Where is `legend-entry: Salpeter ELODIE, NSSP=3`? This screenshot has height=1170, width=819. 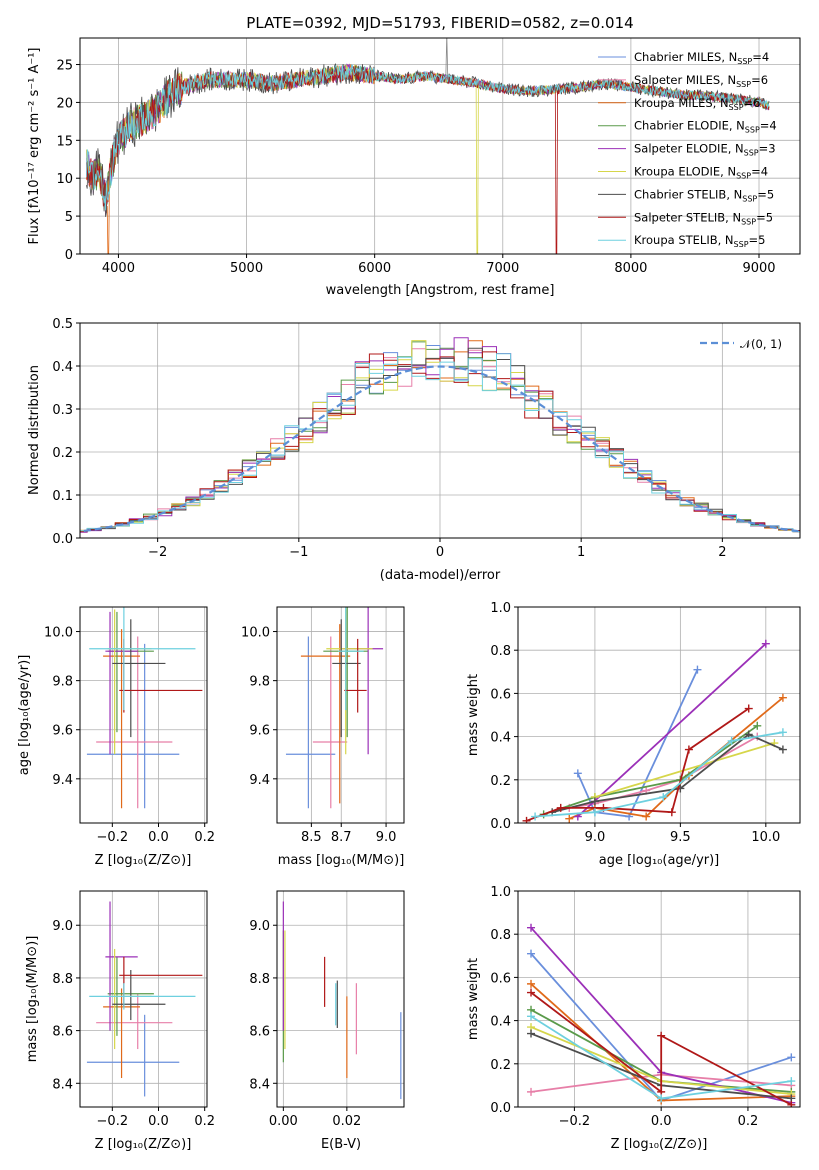 legend-entry: Salpeter ELODIE, NSSP=3 is located at coordinates (705, 150).